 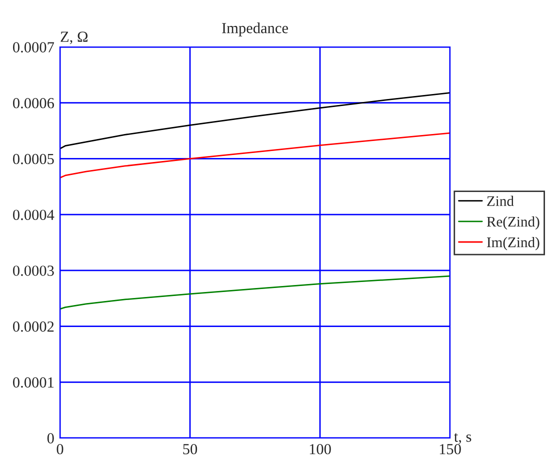 What do you see at coordinates (50, 438) in the screenshot?
I see `y-tick-label: 0` at bounding box center [50, 438].